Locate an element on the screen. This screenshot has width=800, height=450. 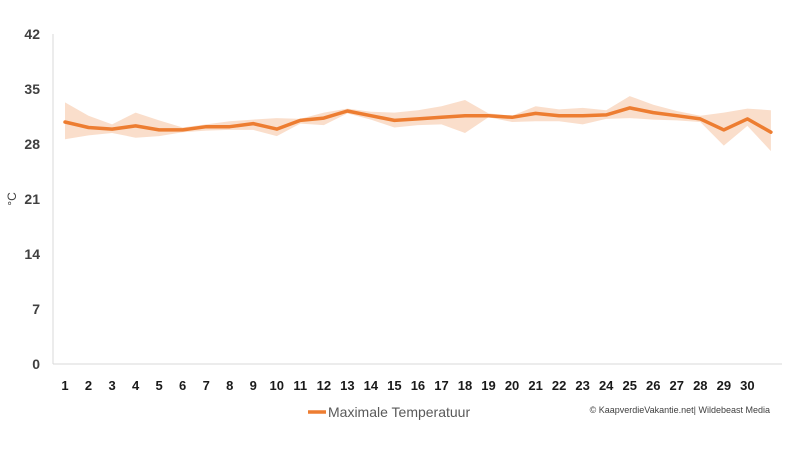
series-line is located at coordinates (418, 120).